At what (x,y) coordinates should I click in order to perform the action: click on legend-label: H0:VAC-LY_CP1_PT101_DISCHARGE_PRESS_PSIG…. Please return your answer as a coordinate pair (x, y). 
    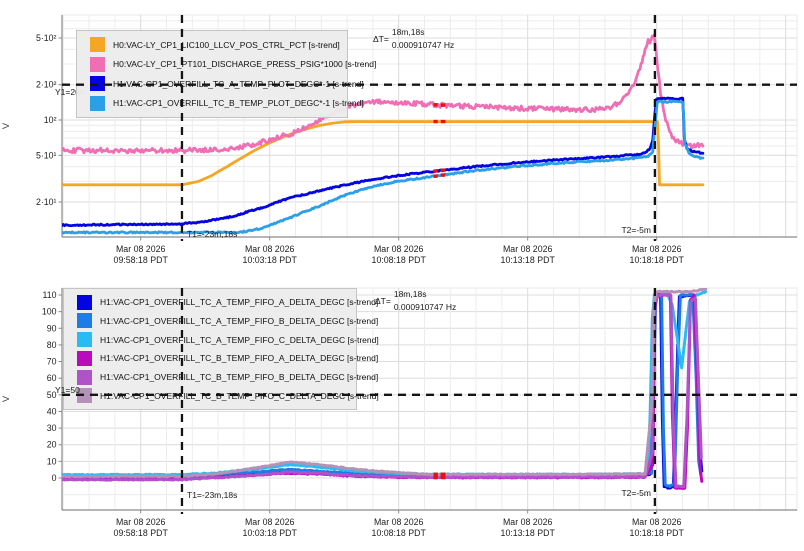
    Looking at the image, I should click on (245, 64).